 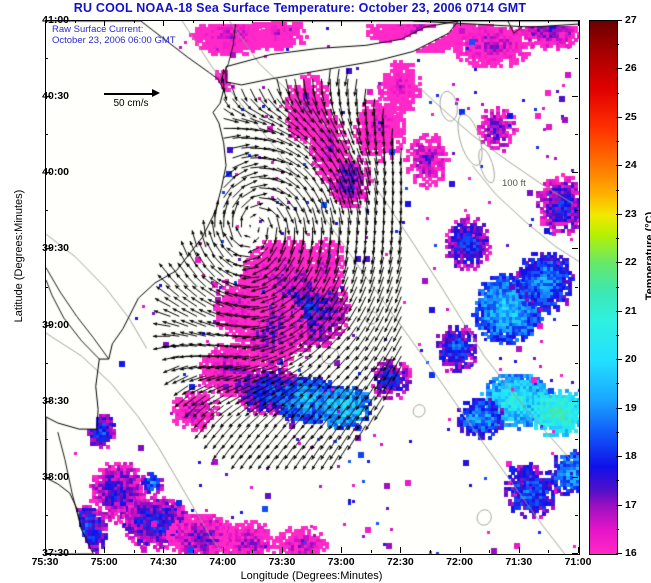 What do you see at coordinates (114, 40) in the screenshot?
I see `current-annotation-line2: October 23, 2006 06:00 GMT` at bounding box center [114, 40].